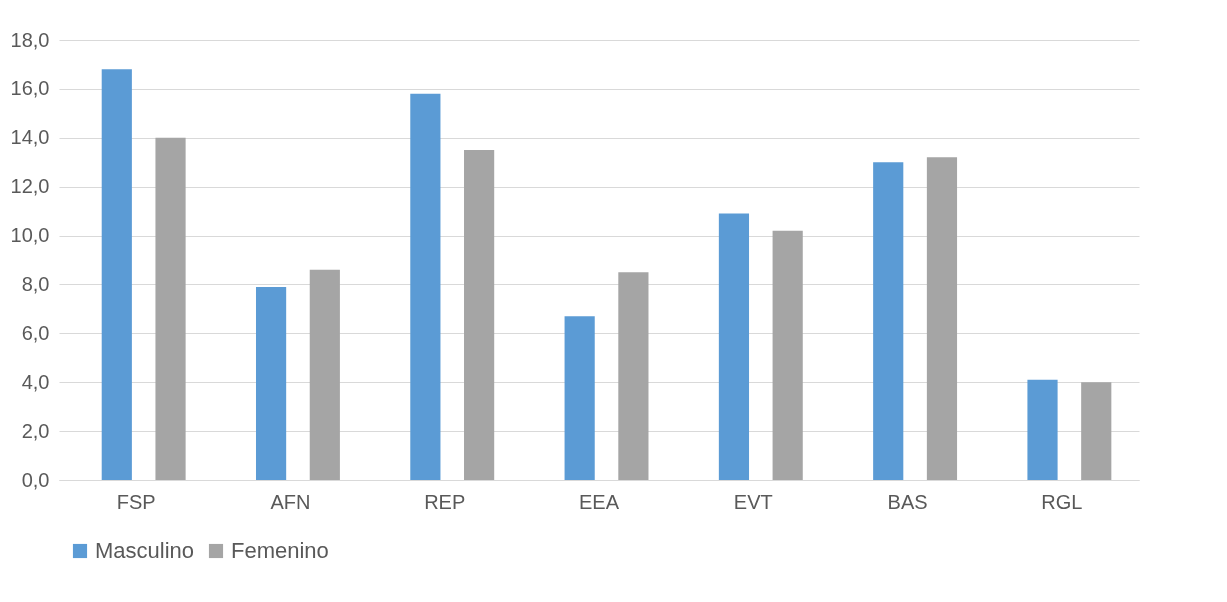 Image resolution: width=1227 pixels, height=602 pixels. I want to click on y-tick-label: 18,0, so click(30, 39).